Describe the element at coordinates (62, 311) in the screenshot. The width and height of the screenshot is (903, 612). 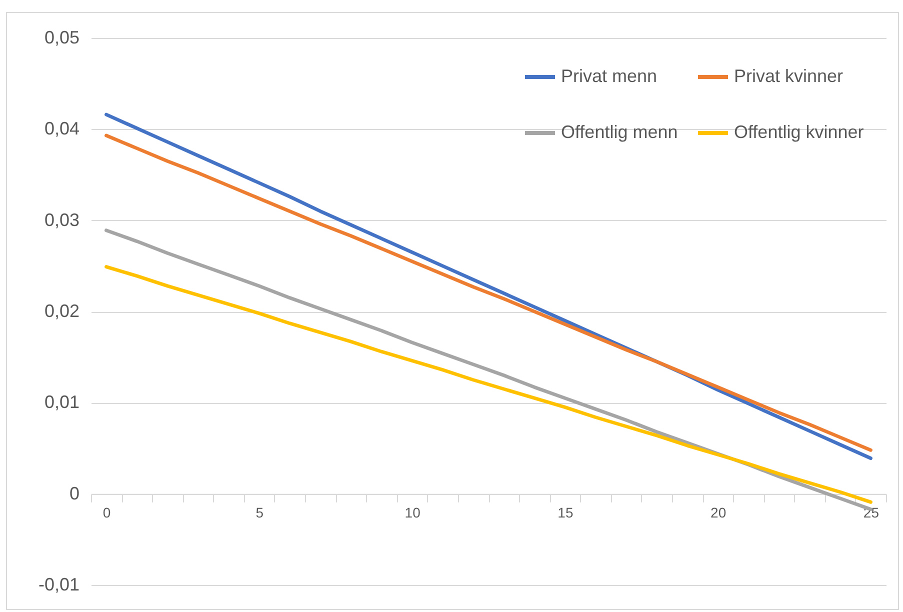
I see `y-tick-label: 0,02` at that location.